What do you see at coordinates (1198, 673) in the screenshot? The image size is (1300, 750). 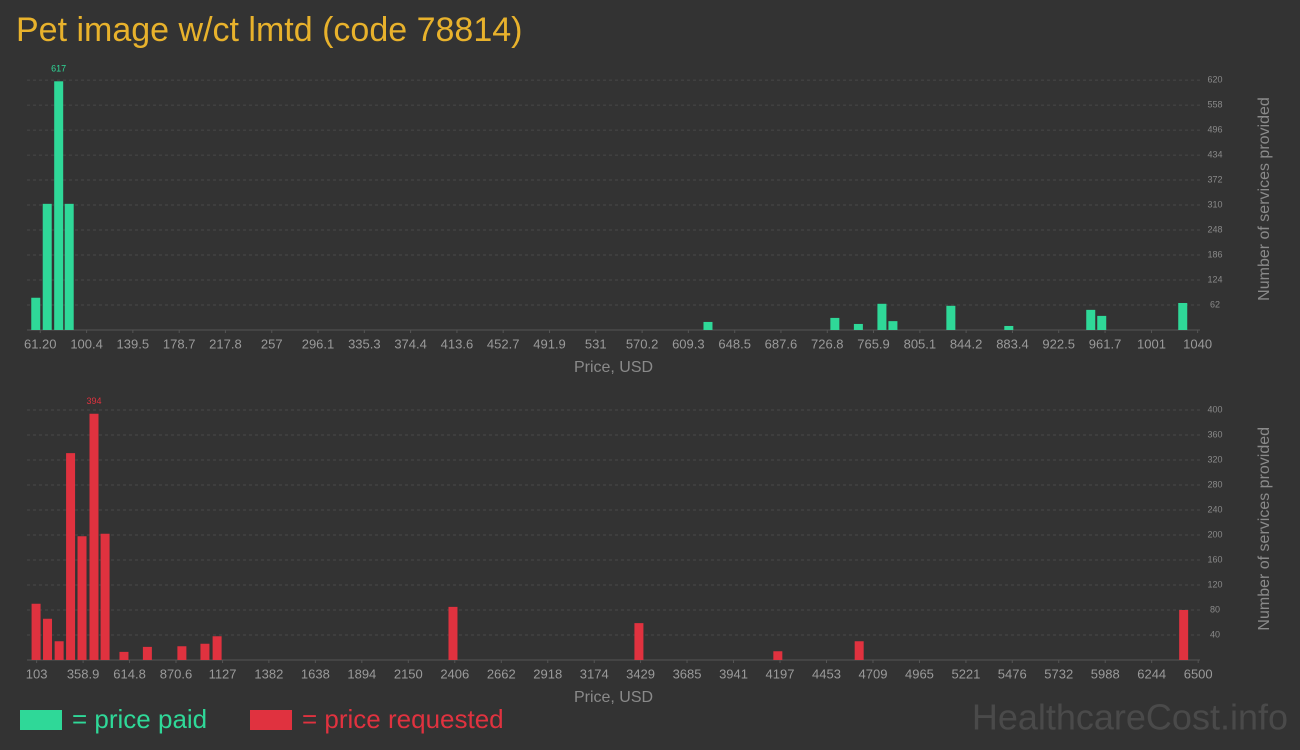 I see `x-tick-label: 6500` at bounding box center [1198, 673].